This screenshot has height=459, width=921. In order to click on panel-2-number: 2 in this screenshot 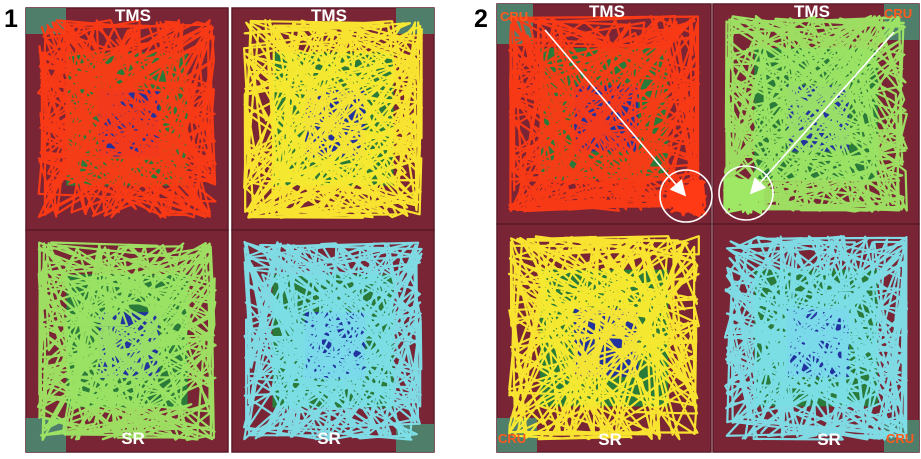, I will do `click(481, 19)`.